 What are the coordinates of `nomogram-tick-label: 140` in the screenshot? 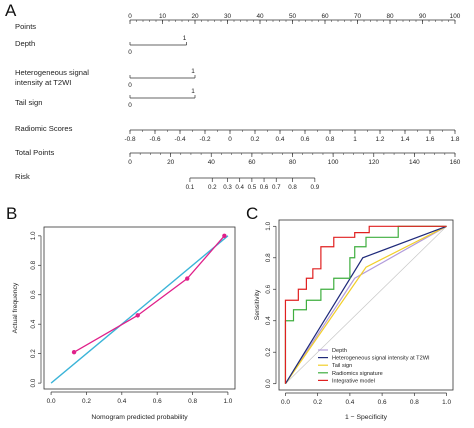 It's located at (414, 162).